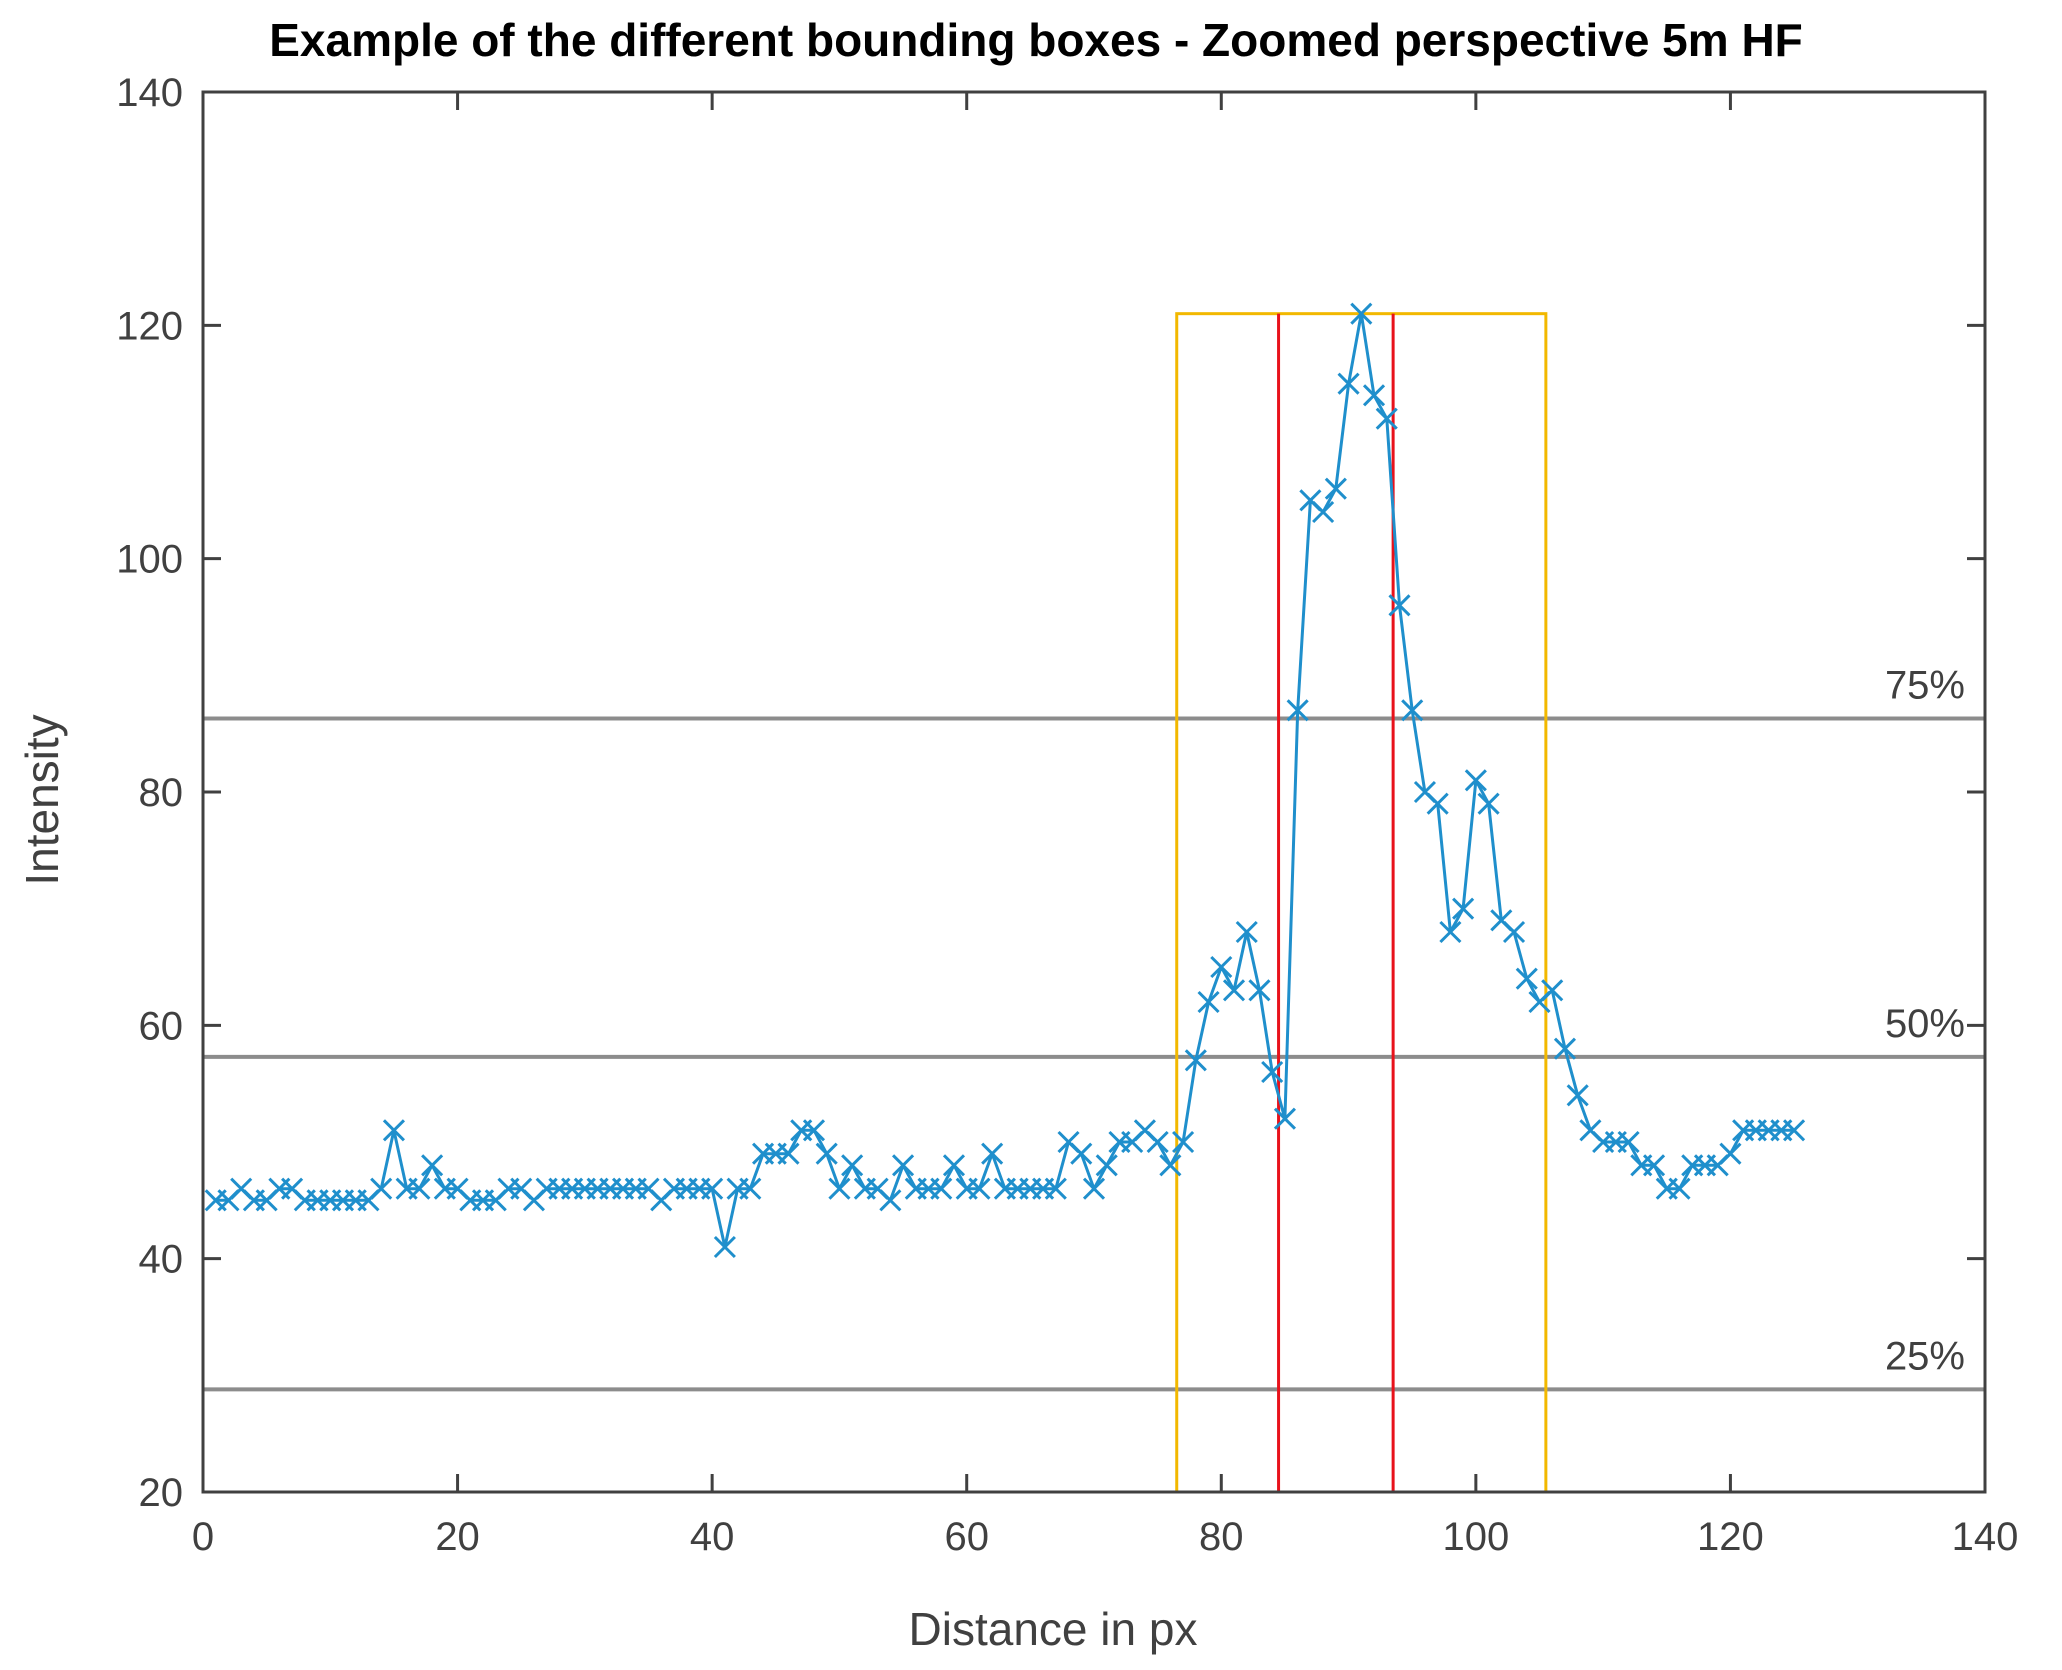 The height and width of the screenshot is (1670, 2062). What do you see at coordinates (712, 1537) in the screenshot?
I see `x-tick-label: 40` at bounding box center [712, 1537].